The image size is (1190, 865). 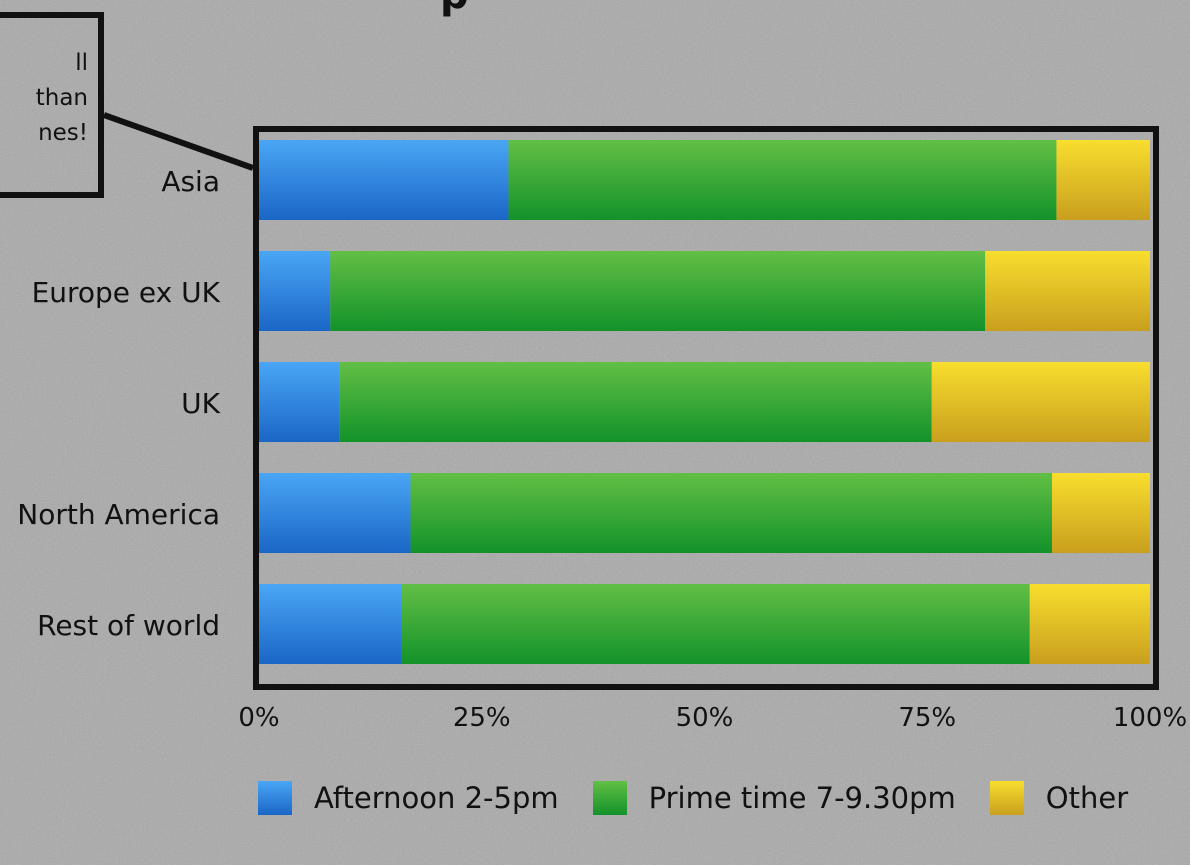 I want to click on x-tick-label: 100%, so click(x=1150, y=718).